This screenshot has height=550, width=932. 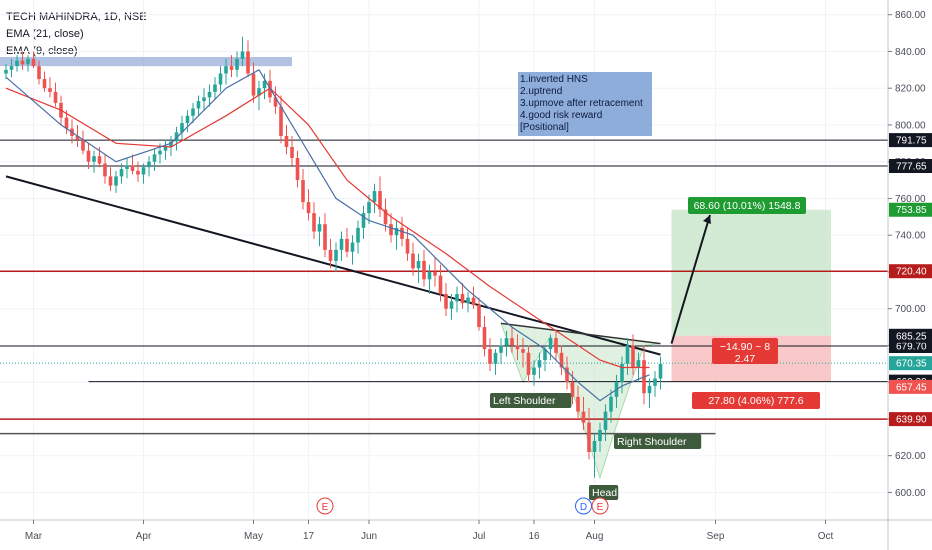 I want to click on head-label: Head, so click(x=604, y=493).